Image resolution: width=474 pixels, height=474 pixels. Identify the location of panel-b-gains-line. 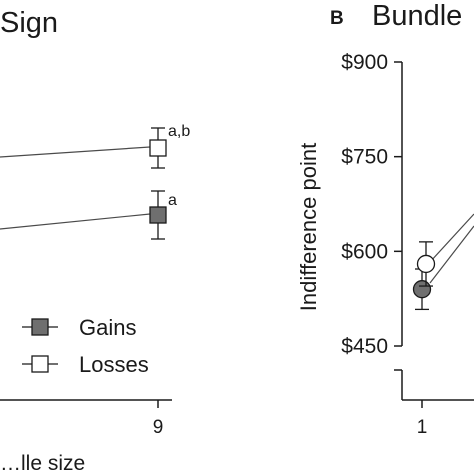
(451, 254).